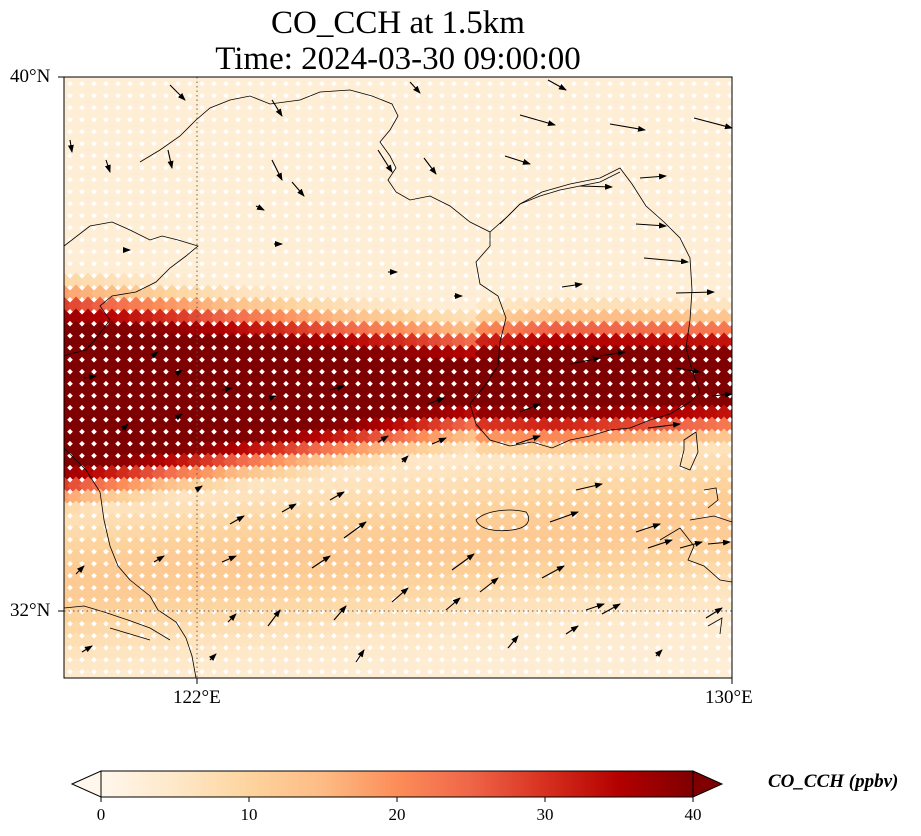 This screenshot has width=921, height=836. I want to click on coastline-japan, so click(695, 561).